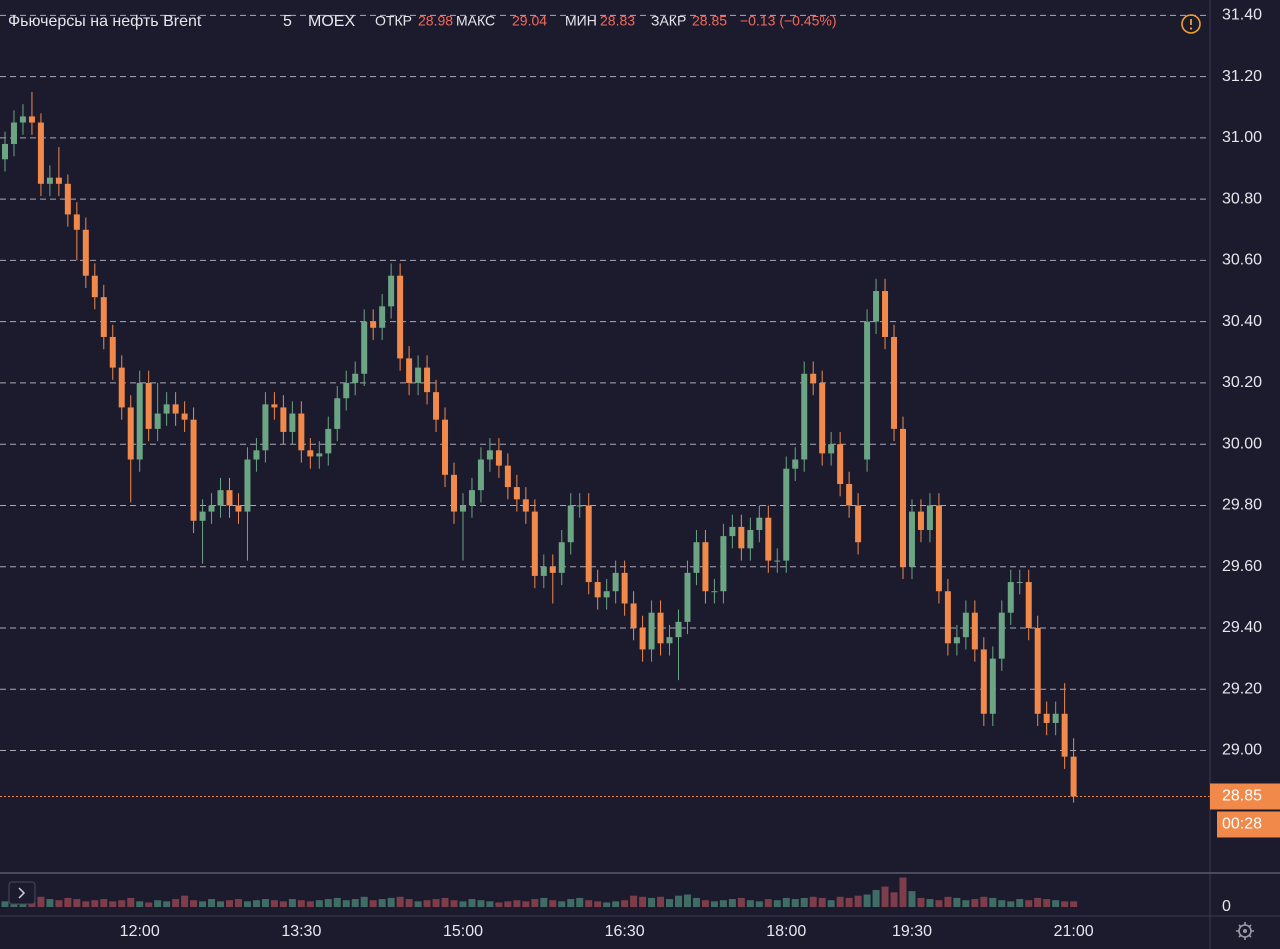 The height and width of the screenshot is (949, 1280). I want to click on alert-icon, so click(1191, 24).